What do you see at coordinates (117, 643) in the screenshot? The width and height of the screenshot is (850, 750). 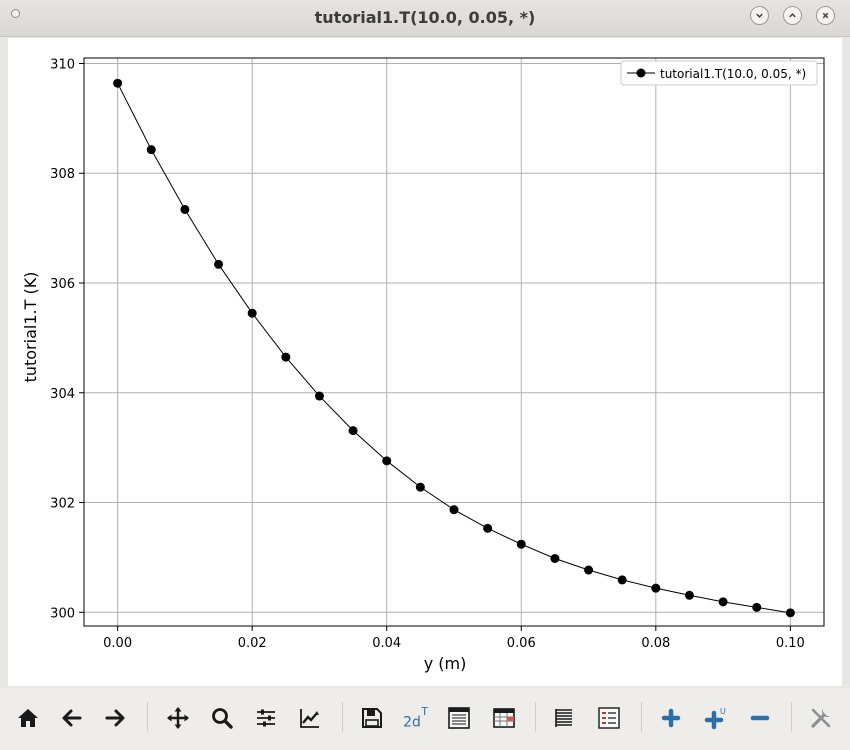 I see `x-tick-label: 0.00` at bounding box center [117, 643].